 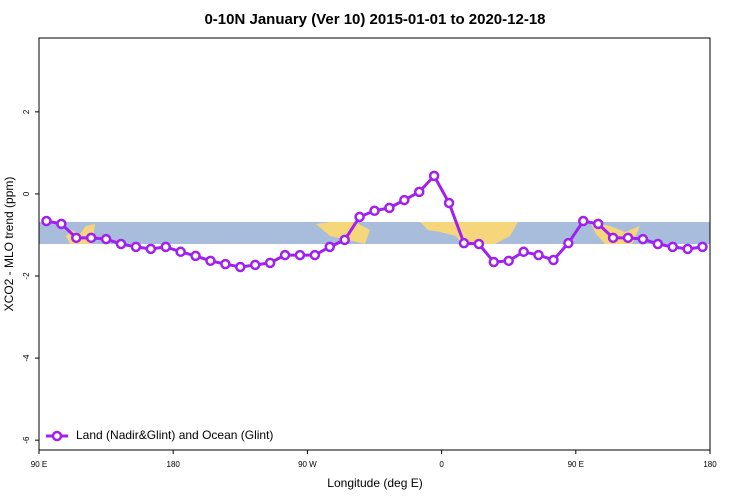 What do you see at coordinates (307, 464) in the screenshot?
I see `x-tick-label: 90 W` at bounding box center [307, 464].